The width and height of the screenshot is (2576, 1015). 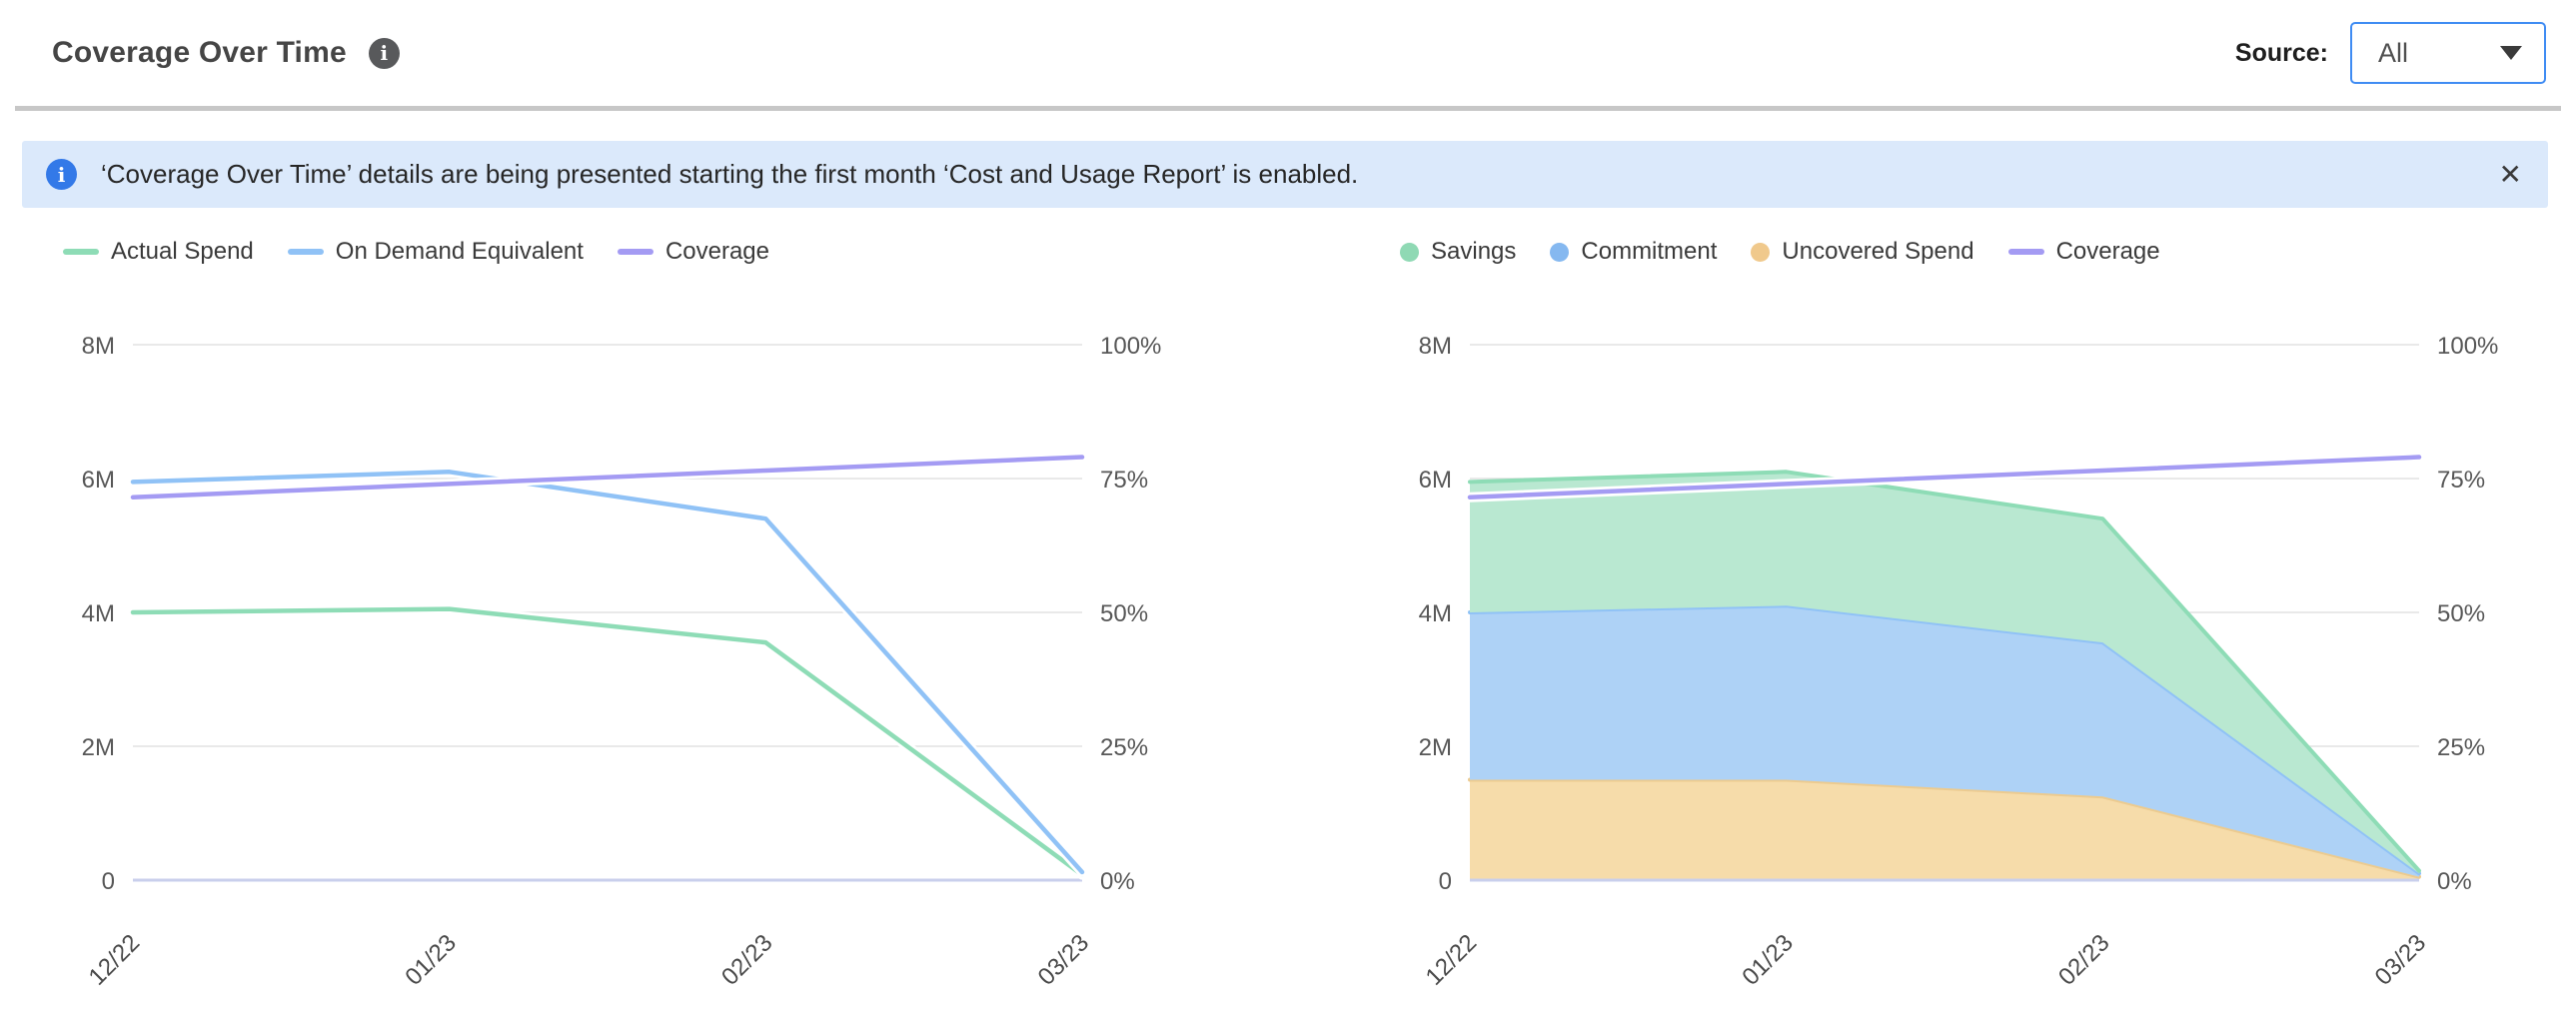 What do you see at coordinates (1944, 830) in the screenshot?
I see `area-uncovered-spend` at bounding box center [1944, 830].